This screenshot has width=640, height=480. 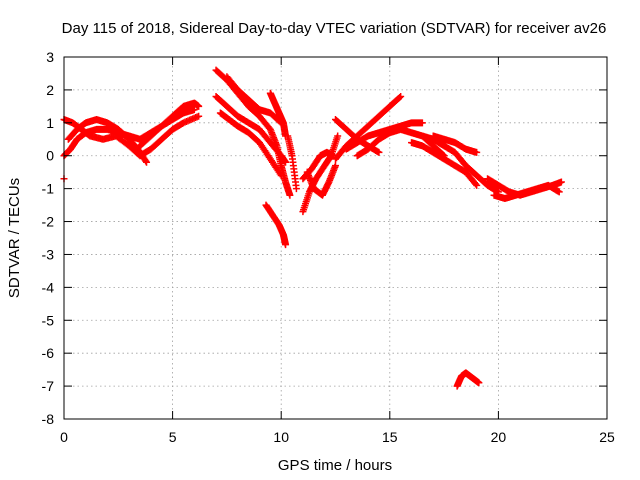 I want to click on y-tick-label: -5, so click(x=48, y=320).